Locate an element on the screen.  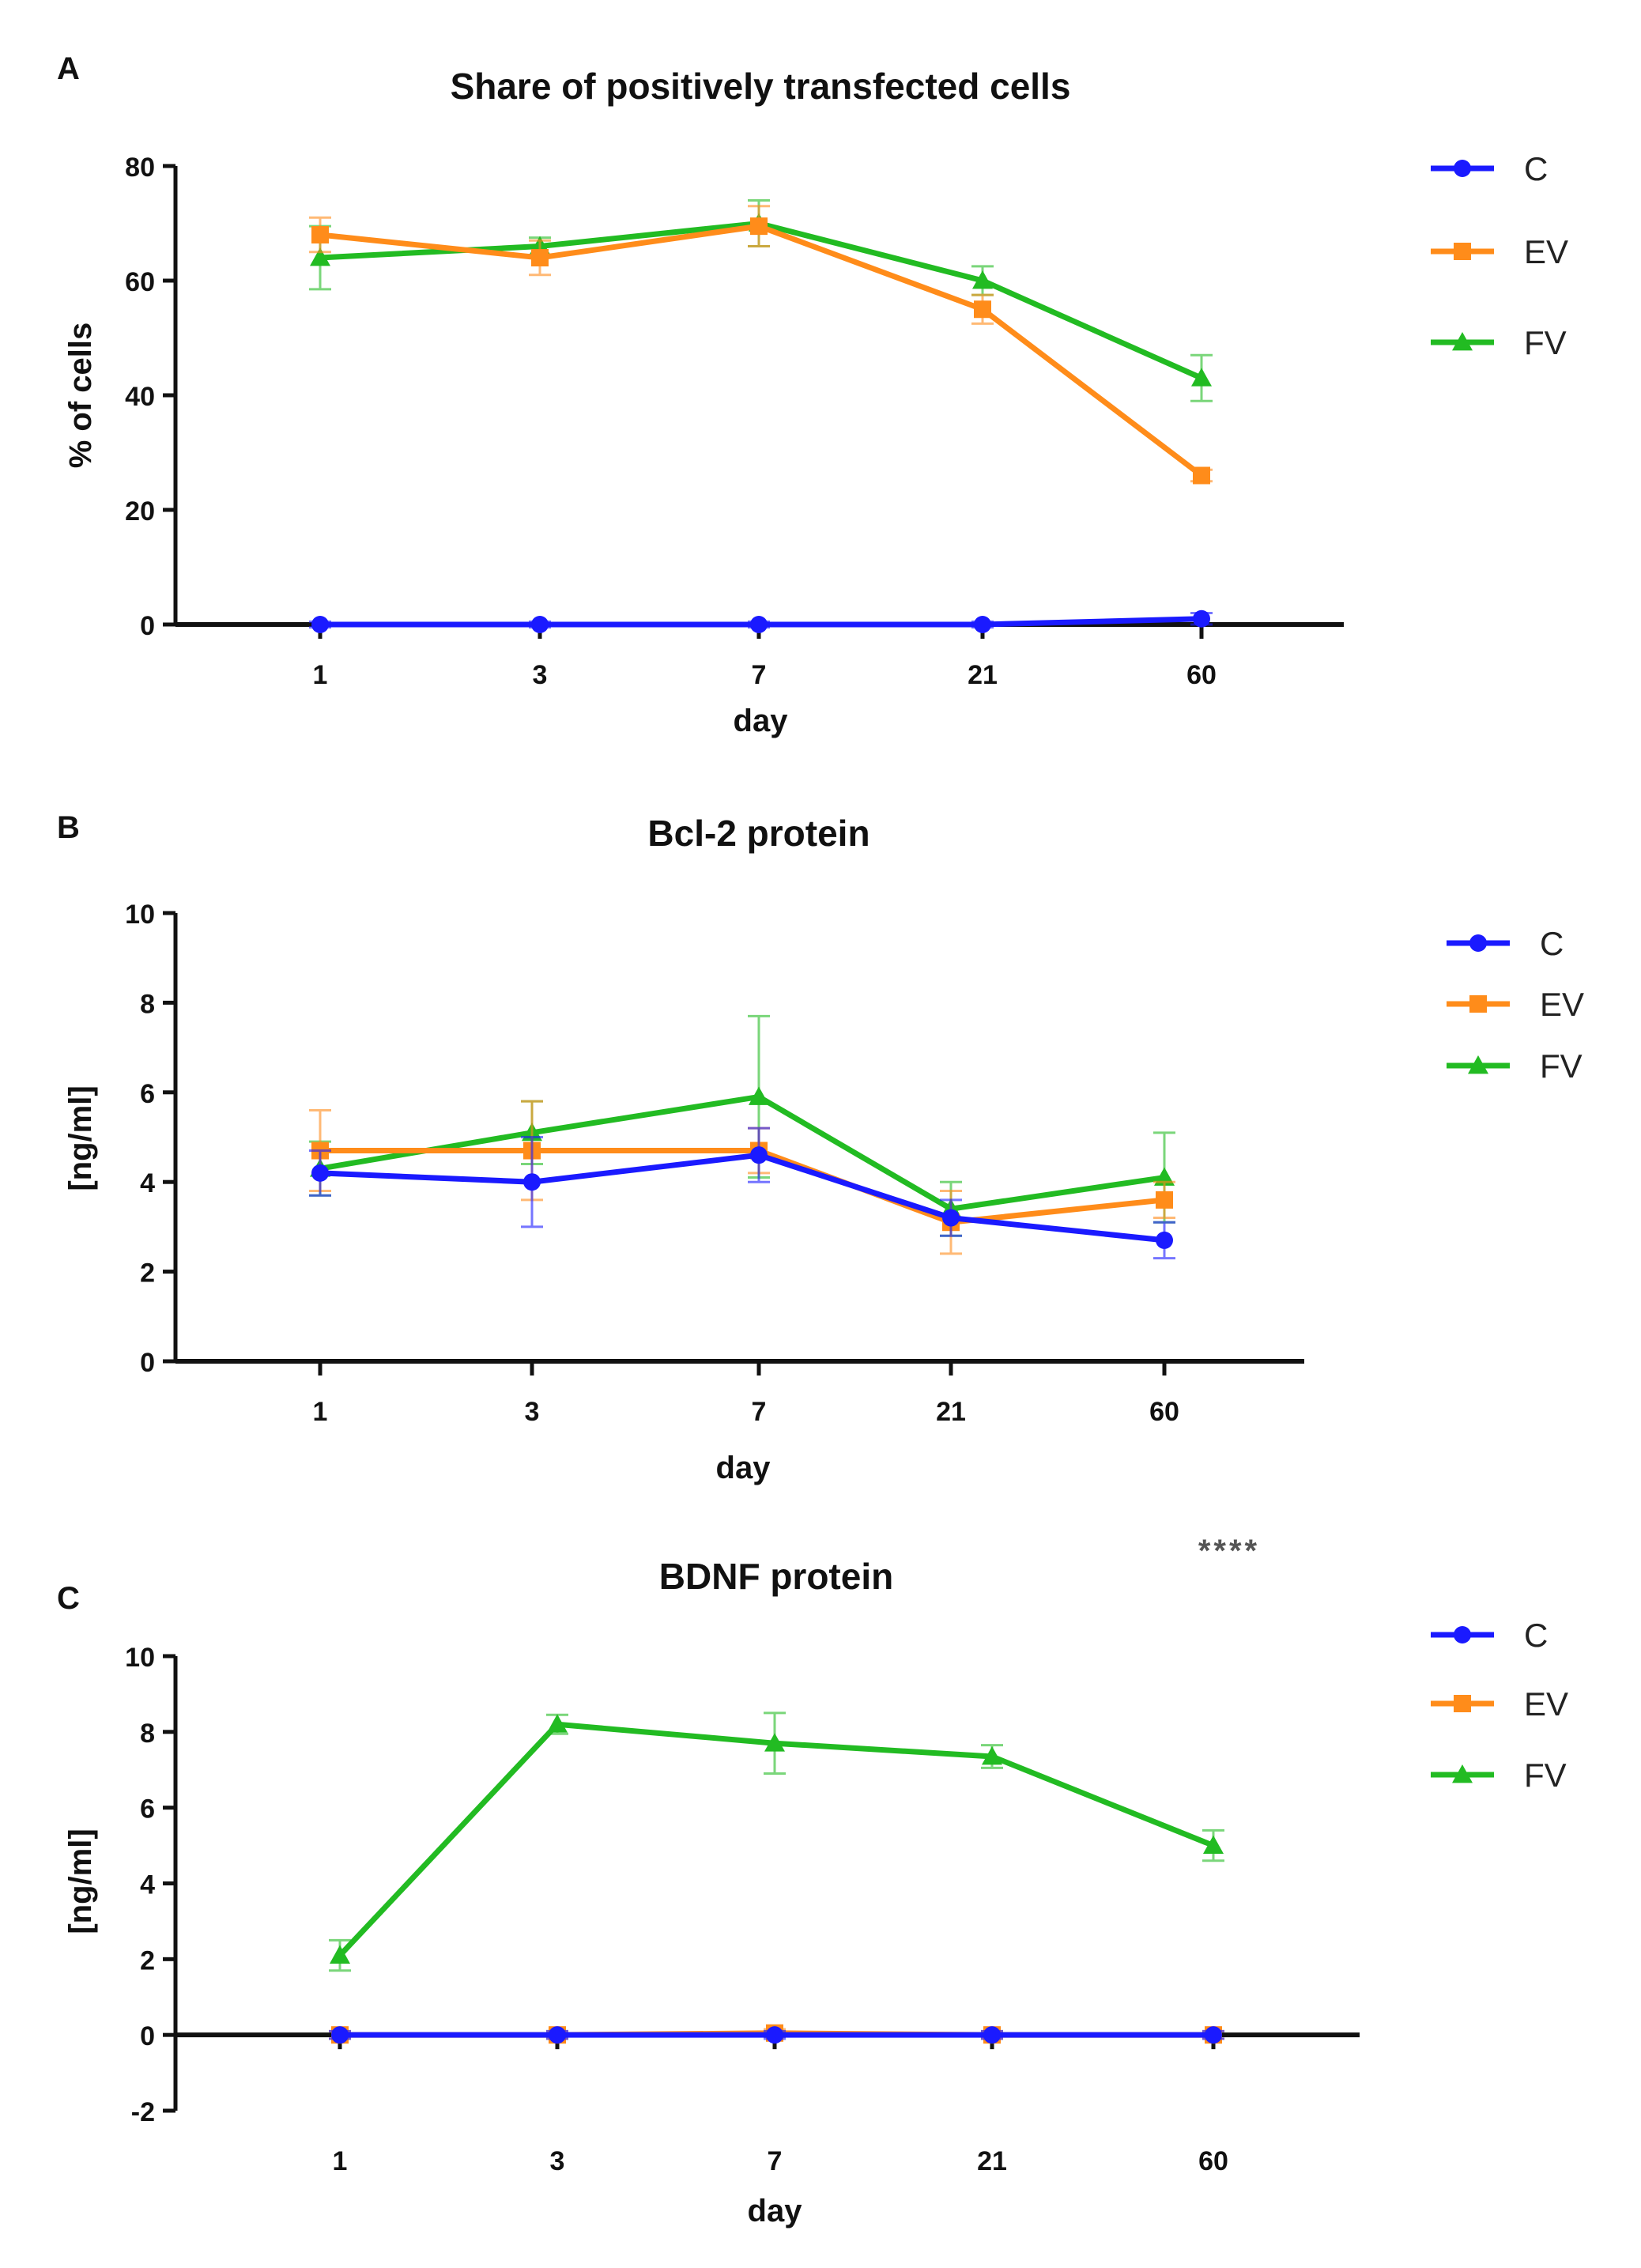
series-ev is located at coordinates (761, 345).